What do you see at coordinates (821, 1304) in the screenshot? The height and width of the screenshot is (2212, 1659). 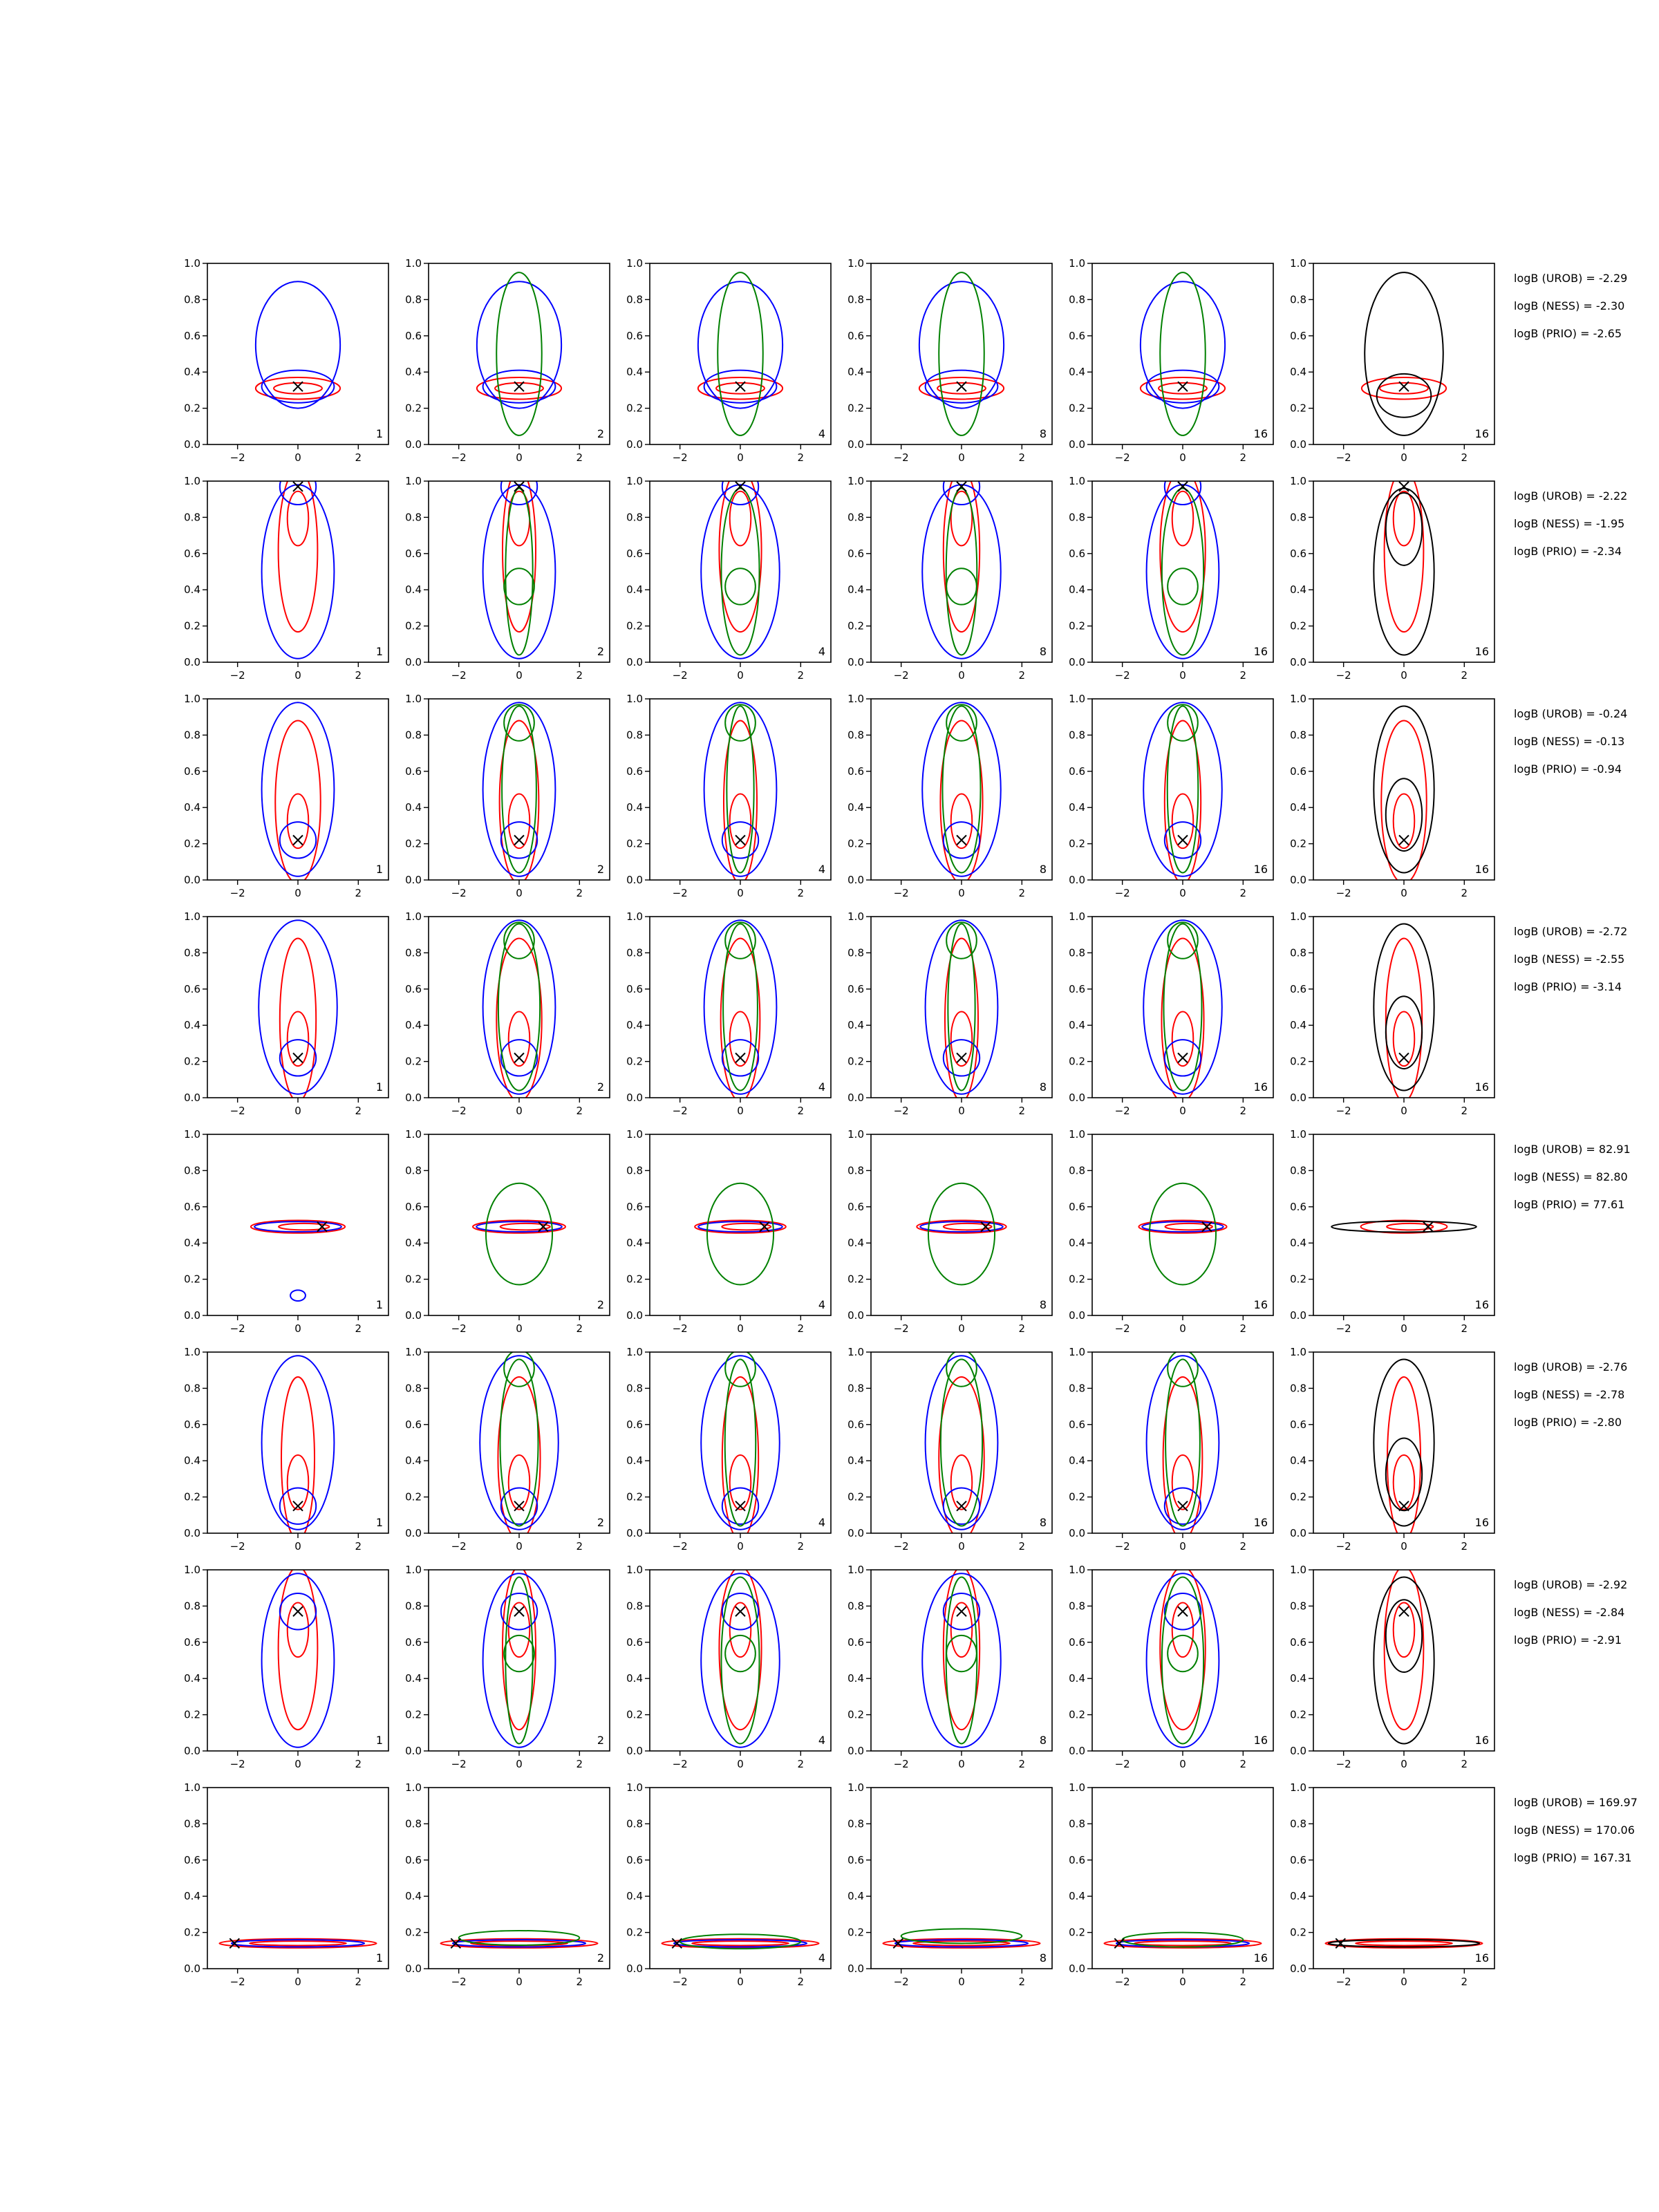 I see `panel-sample-label: 4` at bounding box center [821, 1304].